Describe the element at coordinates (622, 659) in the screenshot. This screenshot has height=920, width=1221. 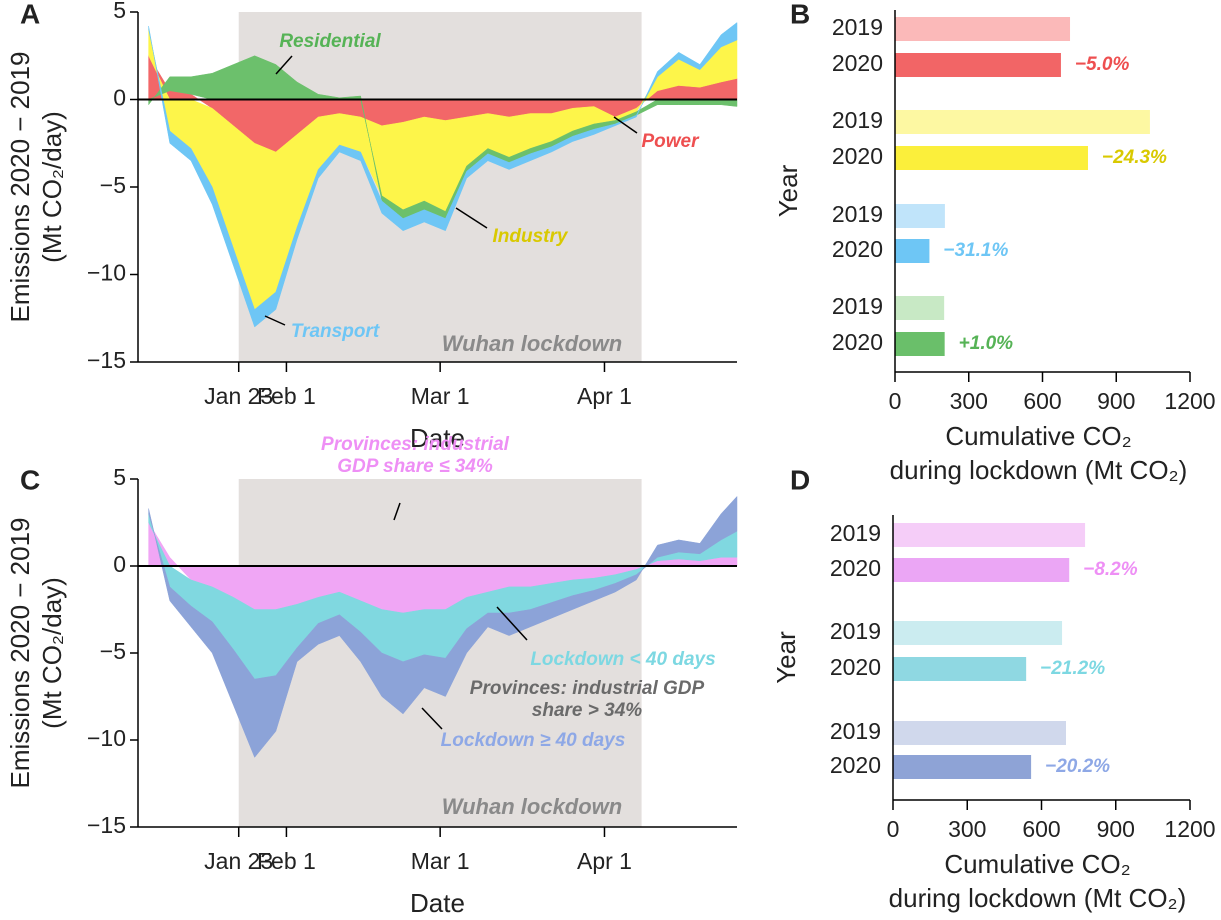
I see `series-label: Lockdown < 40 days` at that location.